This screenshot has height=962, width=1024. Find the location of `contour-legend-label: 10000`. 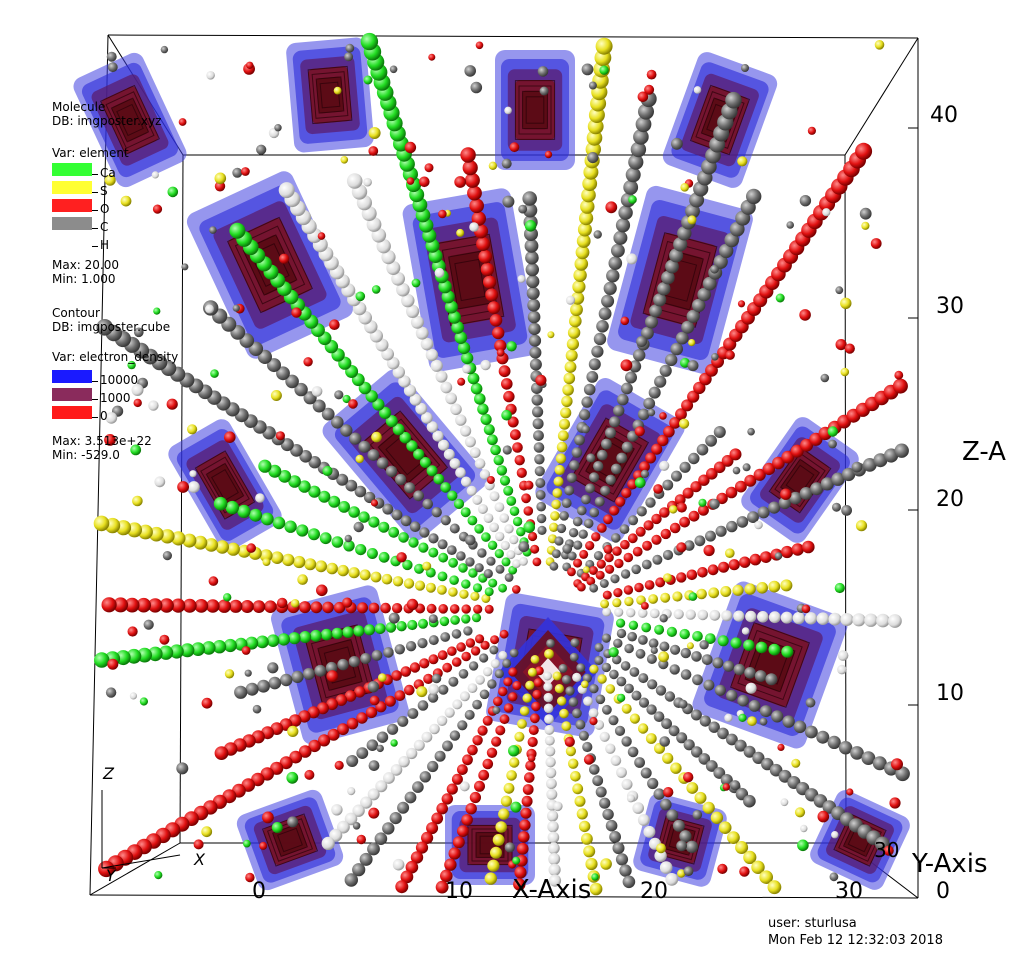

contour-legend-label: 10000 is located at coordinates (119, 380).